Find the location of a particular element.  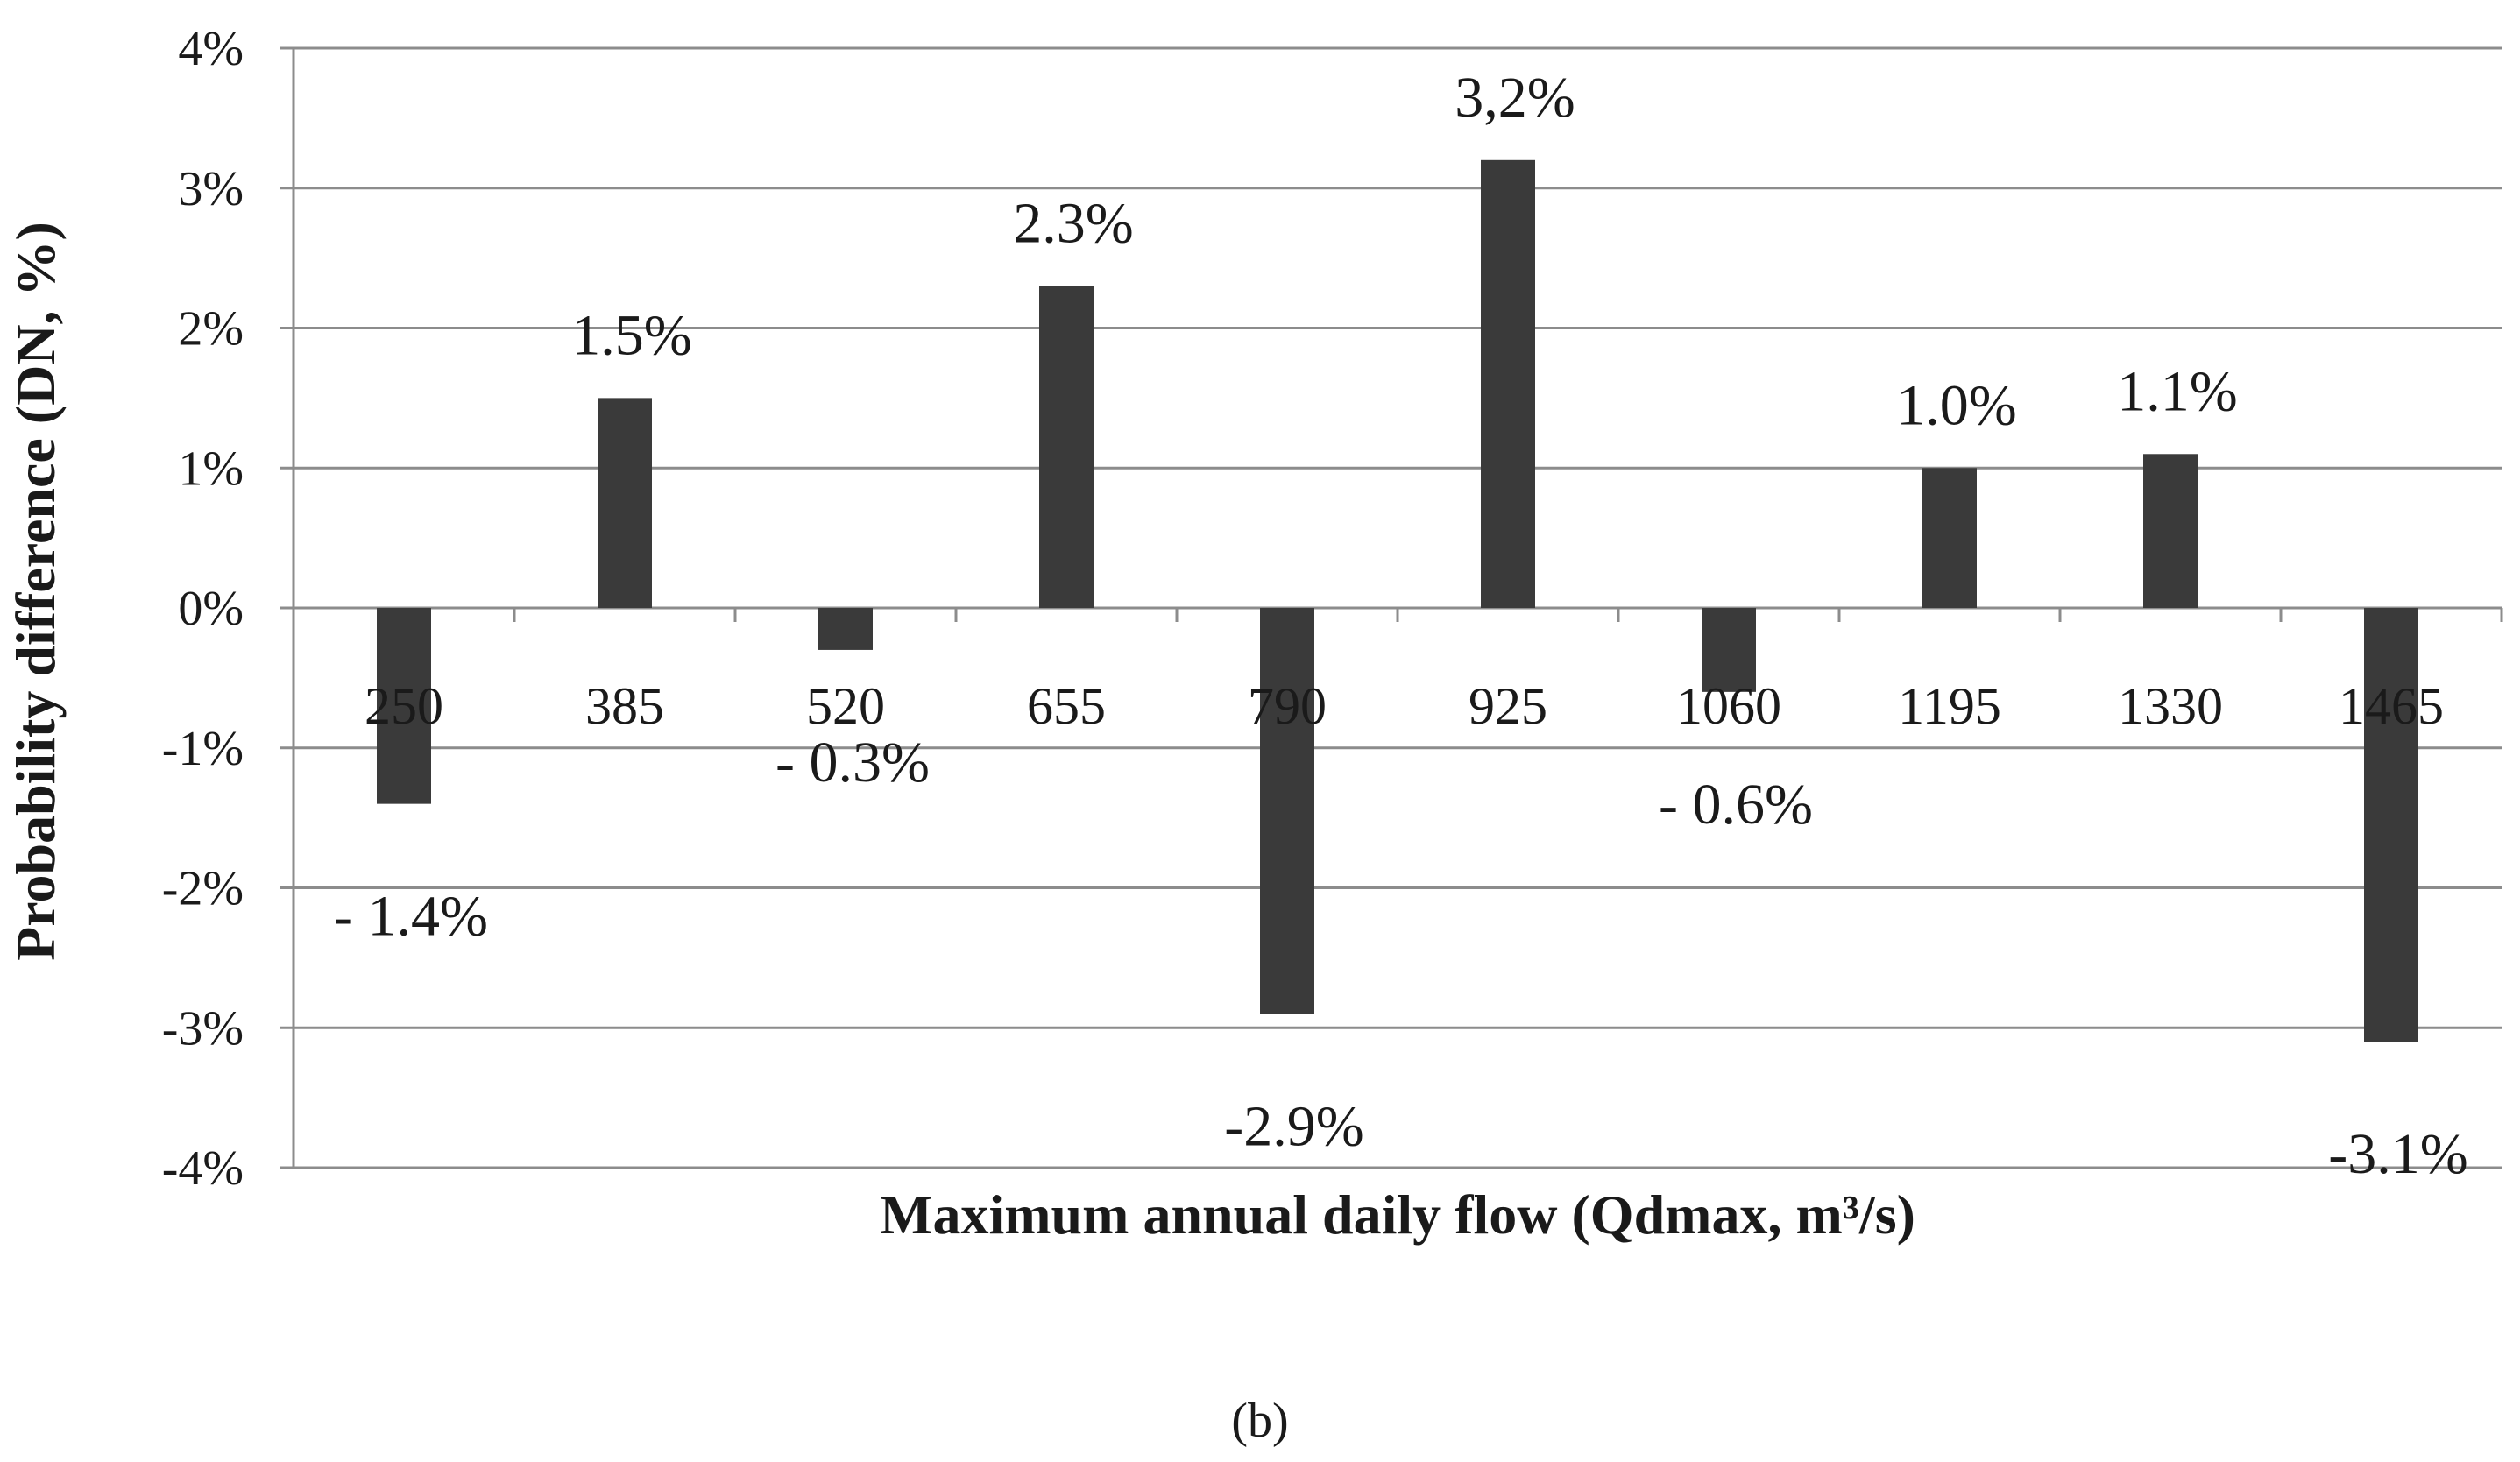

y-tick-label: -1% is located at coordinates (203, 749).